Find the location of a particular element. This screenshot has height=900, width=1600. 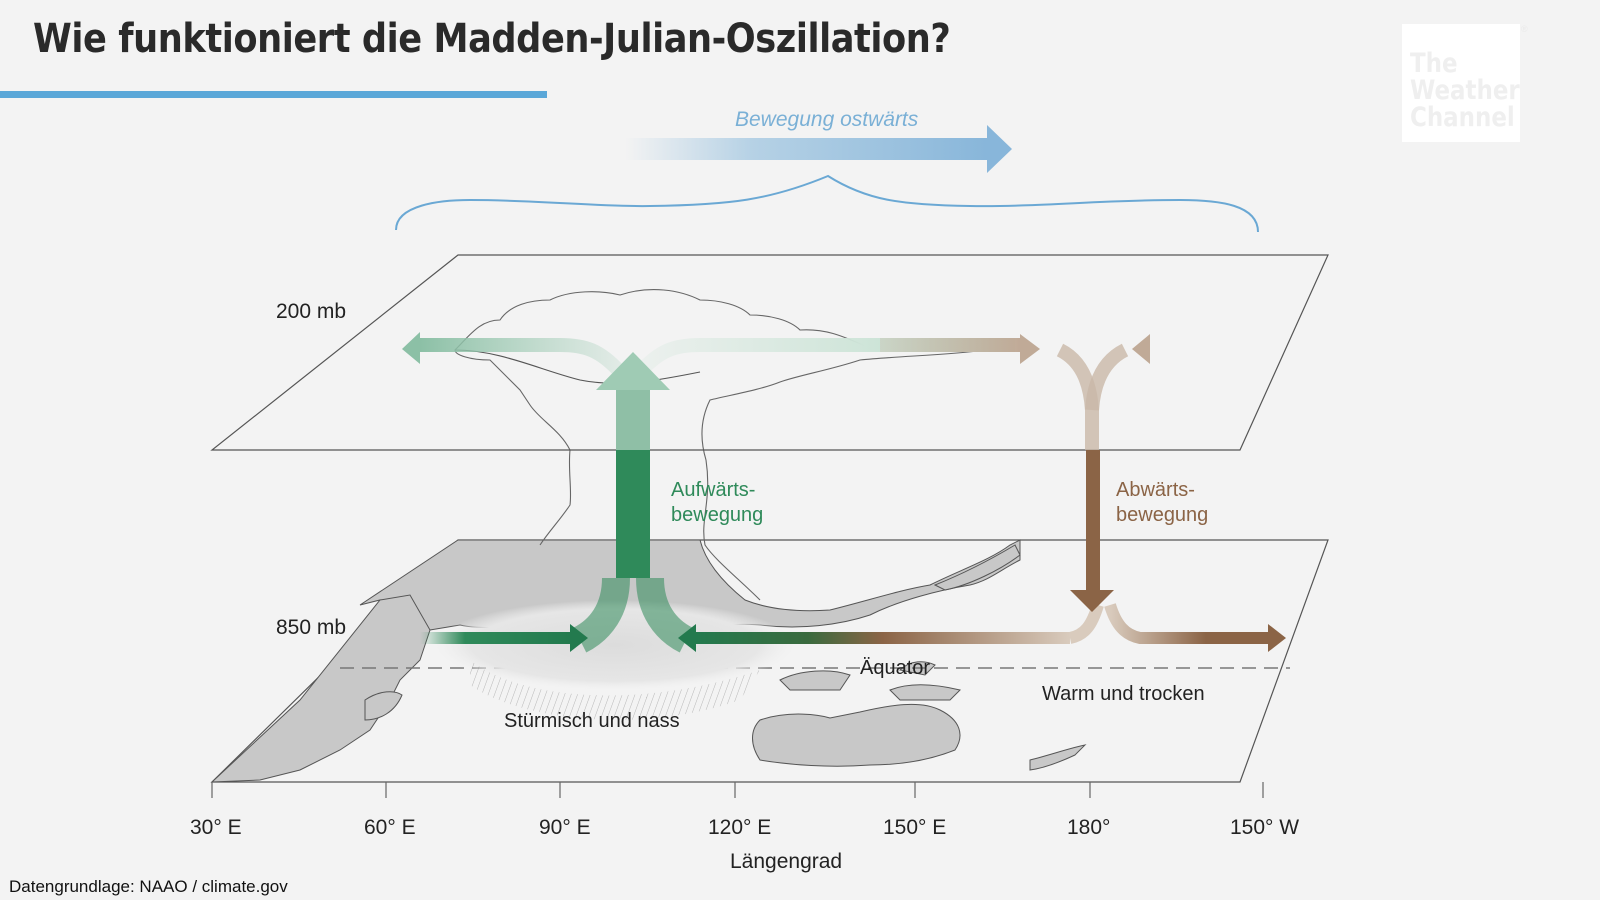

convective-cloud is located at coordinates (720, 445).